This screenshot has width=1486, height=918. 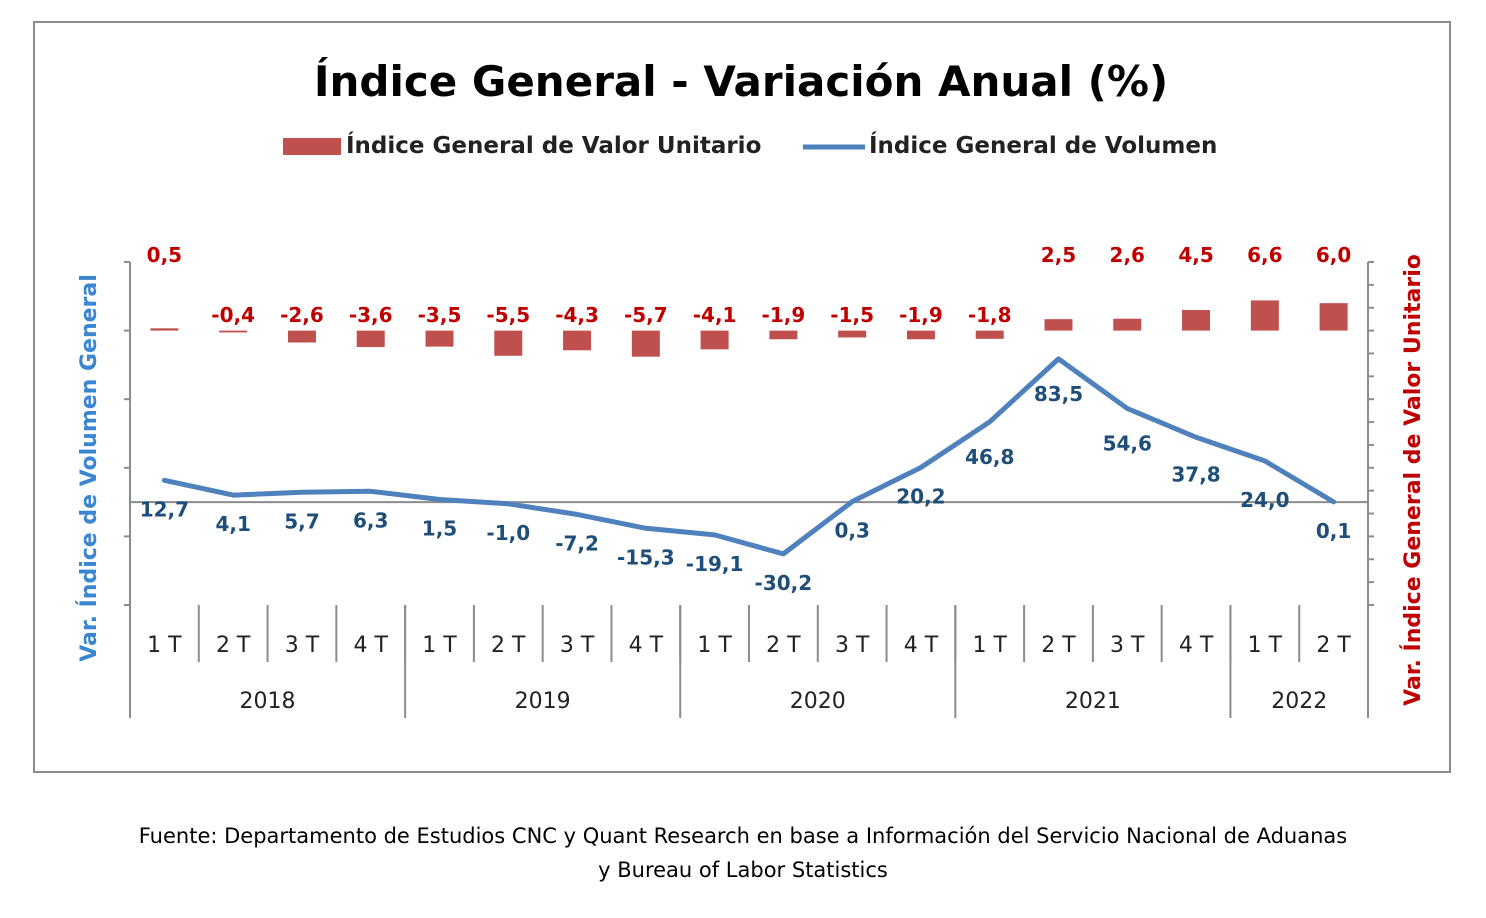 What do you see at coordinates (543, 701) in the screenshot?
I see `x-tick-label-year: 2019` at bounding box center [543, 701].